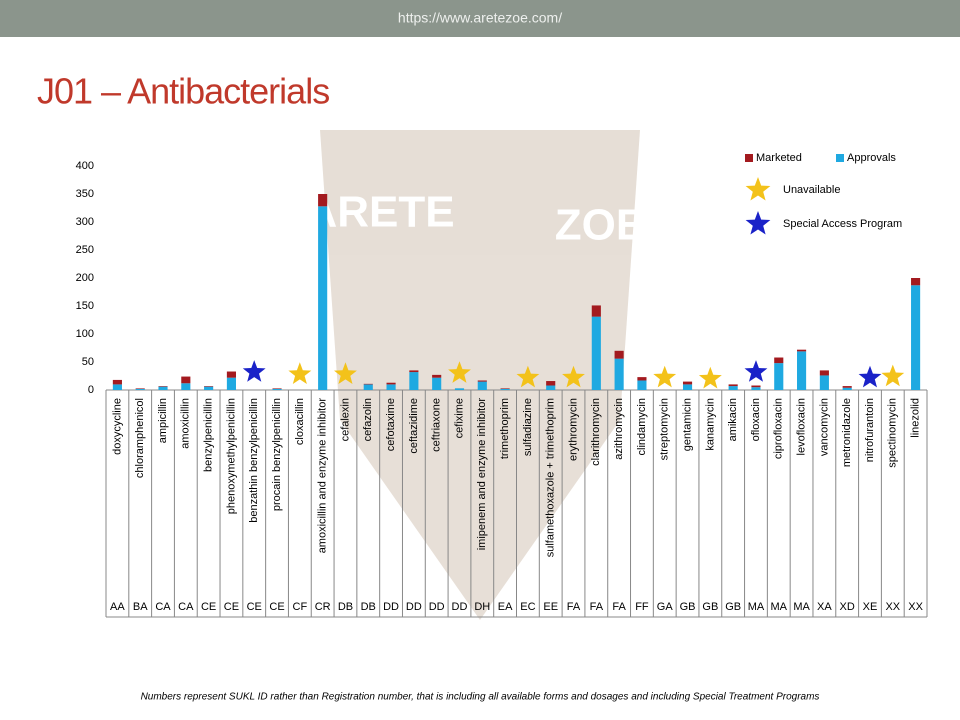 The width and height of the screenshot is (960, 720). Describe the element at coordinates (642, 426) in the screenshot. I see `x-tick-label: clindamycin` at that location.